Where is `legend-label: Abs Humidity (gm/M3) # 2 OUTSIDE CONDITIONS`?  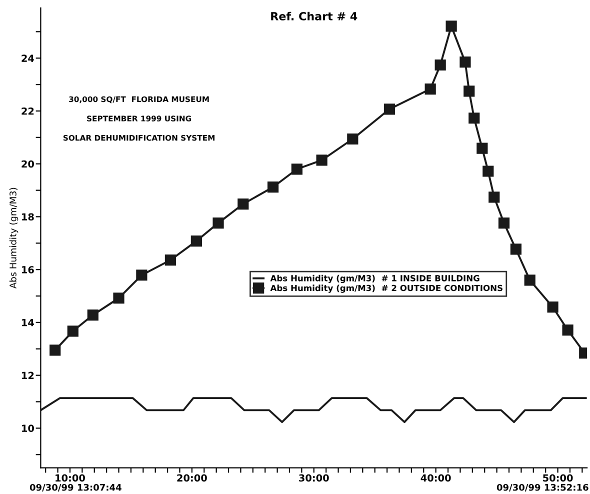 legend-label: Abs Humidity (gm/M3) # 2 OUTSIDE CONDITIONS is located at coordinates (386, 288).